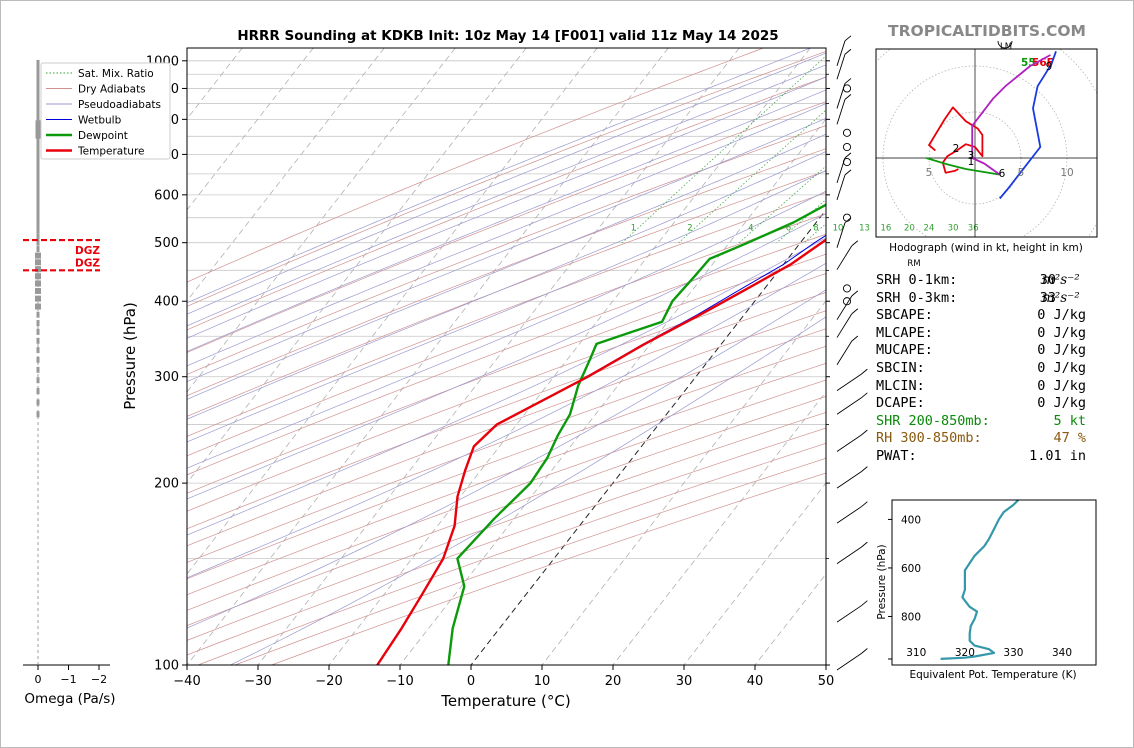  What do you see at coordinates (904, 315) in the screenshot?
I see `index-label: SBCAPE:` at bounding box center [904, 315].